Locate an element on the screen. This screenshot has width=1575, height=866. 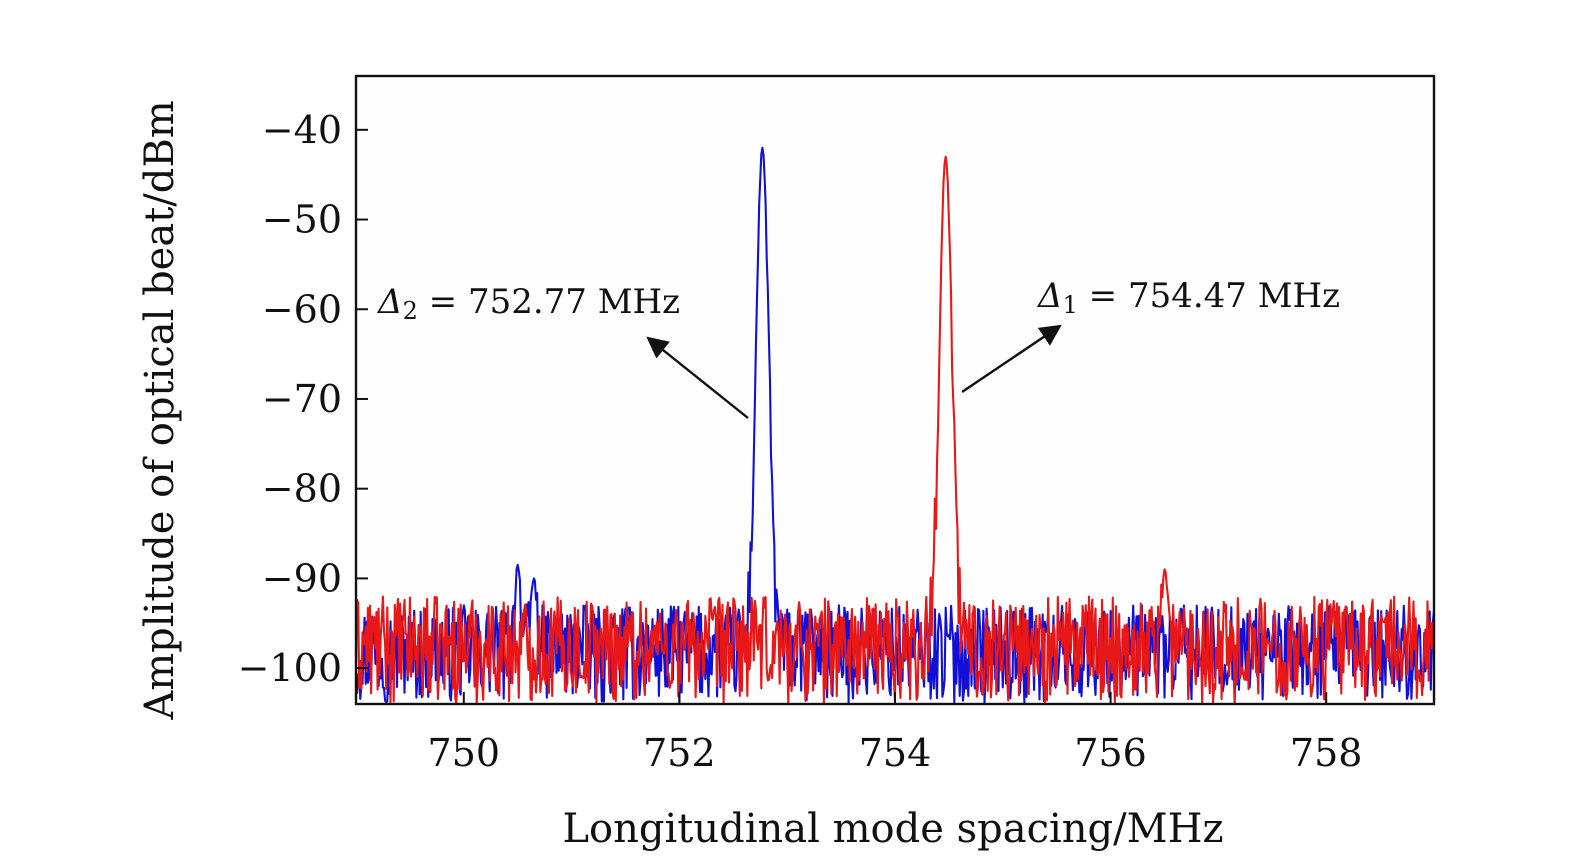
x-tick-label: 750 is located at coordinates (464, 753).